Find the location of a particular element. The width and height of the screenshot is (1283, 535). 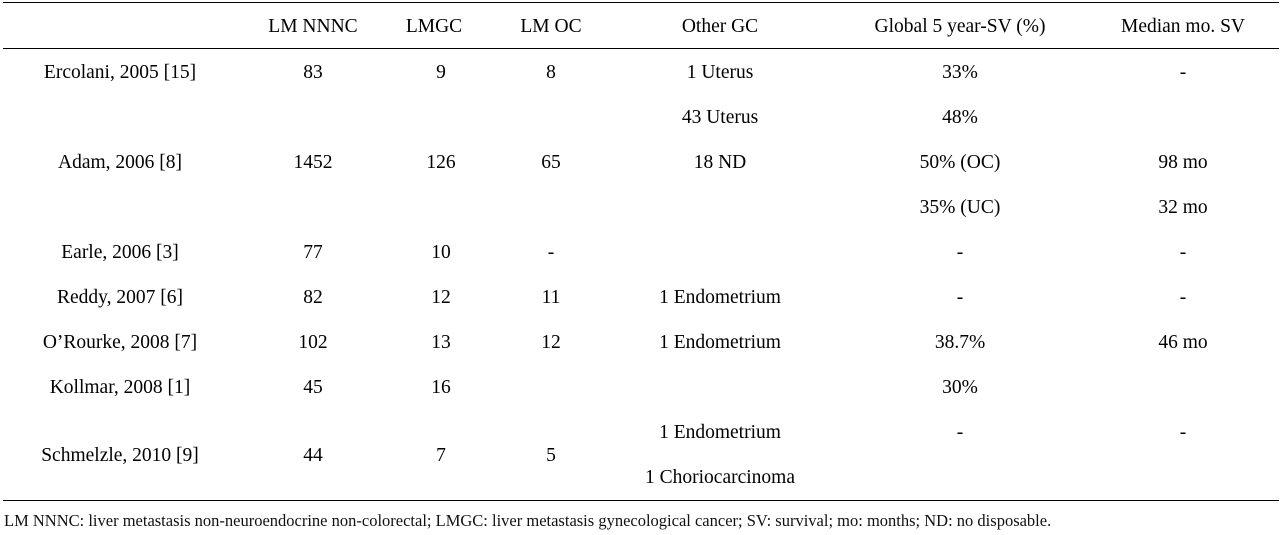

lm-oc-cell: 5 is located at coordinates (551, 455).